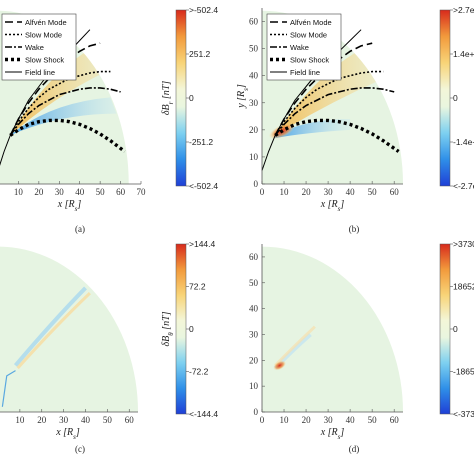 The width and height of the screenshot is (474, 474). I want to click on y-tick-label: 30, so click(254, 334).